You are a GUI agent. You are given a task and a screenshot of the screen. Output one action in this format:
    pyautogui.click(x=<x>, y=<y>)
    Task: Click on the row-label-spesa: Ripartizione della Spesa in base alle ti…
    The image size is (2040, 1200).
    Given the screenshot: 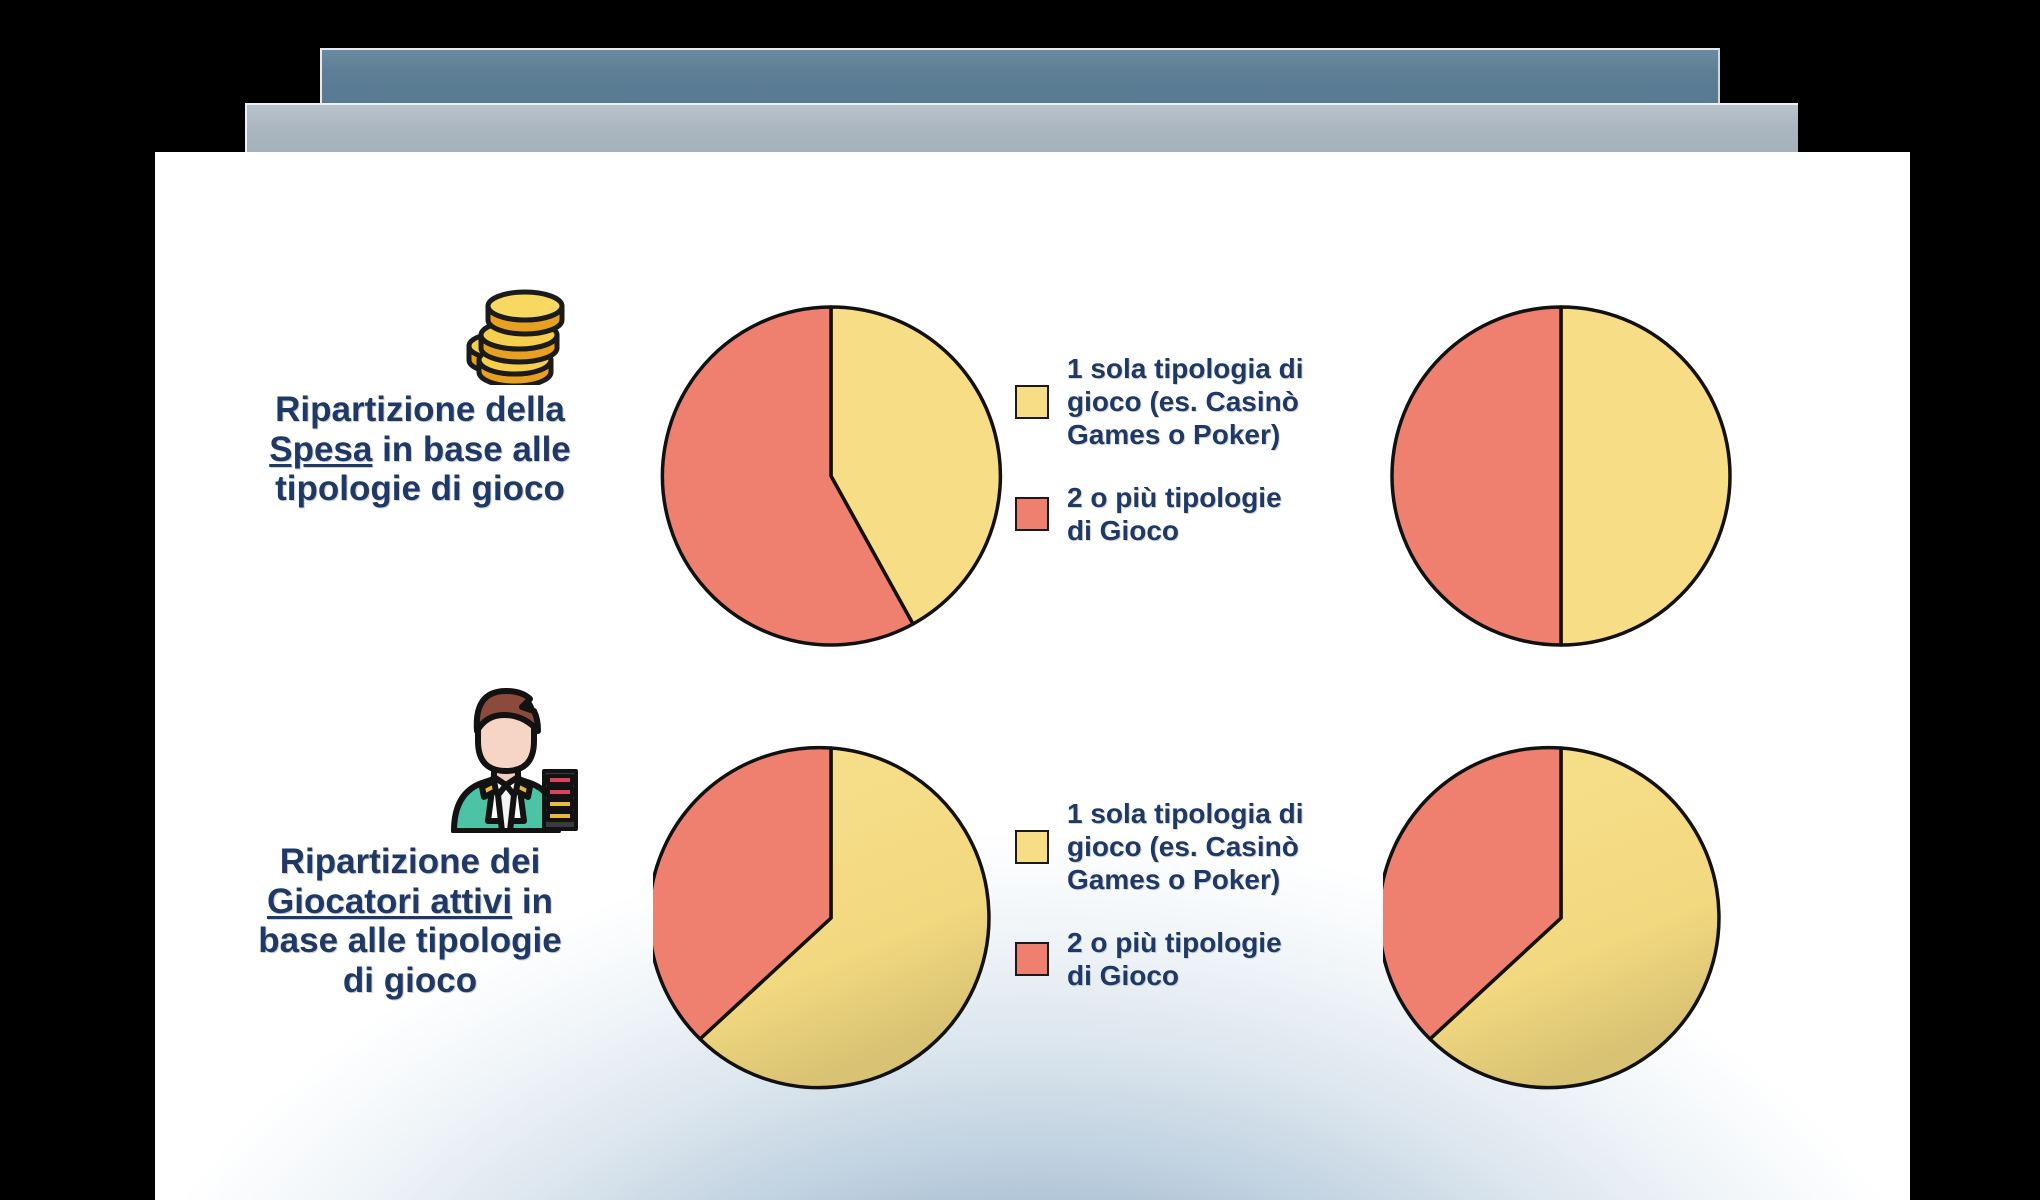 What is the action you would take?
    pyautogui.click(x=420, y=449)
    